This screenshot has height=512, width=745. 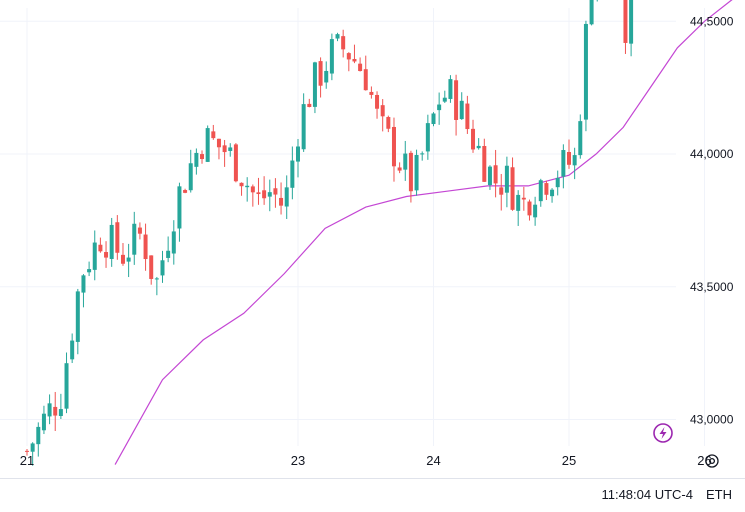 What do you see at coordinates (663, 433) in the screenshot?
I see `lightning-bolt-icon` at bounding box center [663, 433].